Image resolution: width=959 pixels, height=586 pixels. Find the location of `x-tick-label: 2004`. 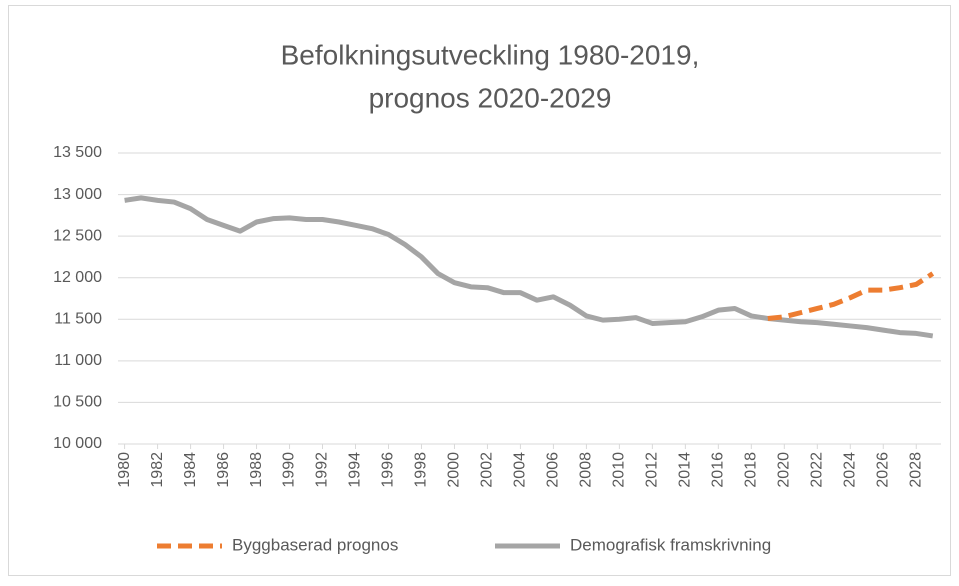

x-tick-label: 2004 is located at coordinates (520, 470).